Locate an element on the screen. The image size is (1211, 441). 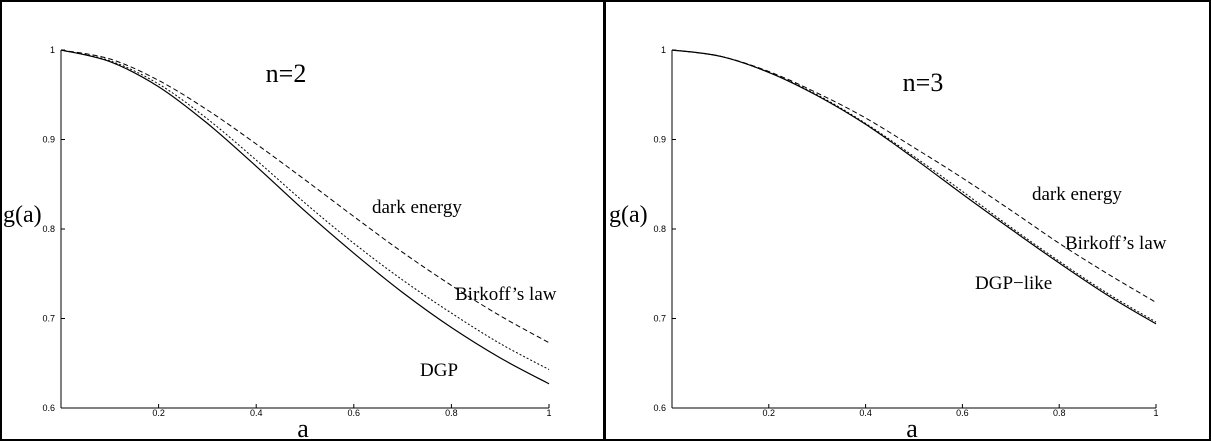
label-dgp: DGP is located at coordinates (439, 370).